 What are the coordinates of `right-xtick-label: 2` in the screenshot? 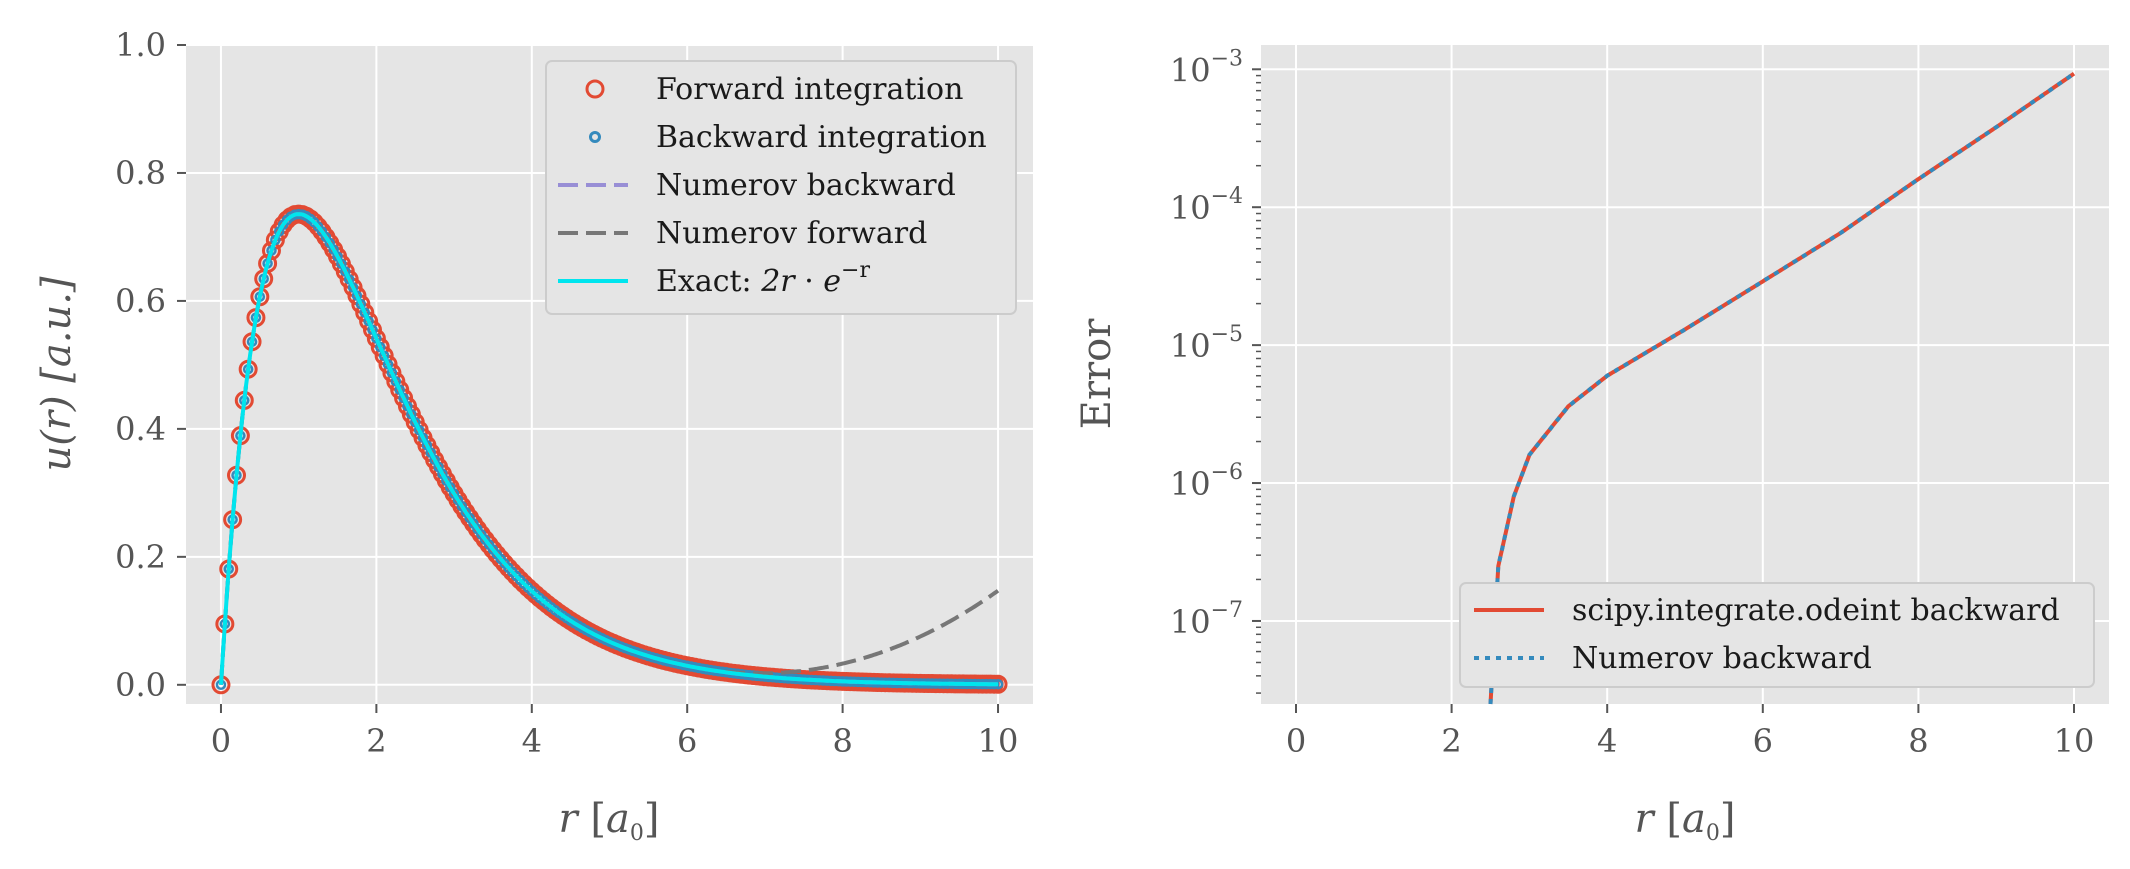 It's located at (1451, 741).